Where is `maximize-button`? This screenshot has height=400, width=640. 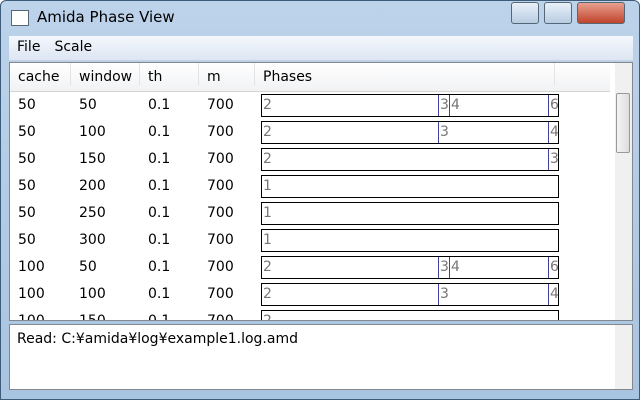
maximize-button is located at coordinates (558, 13).